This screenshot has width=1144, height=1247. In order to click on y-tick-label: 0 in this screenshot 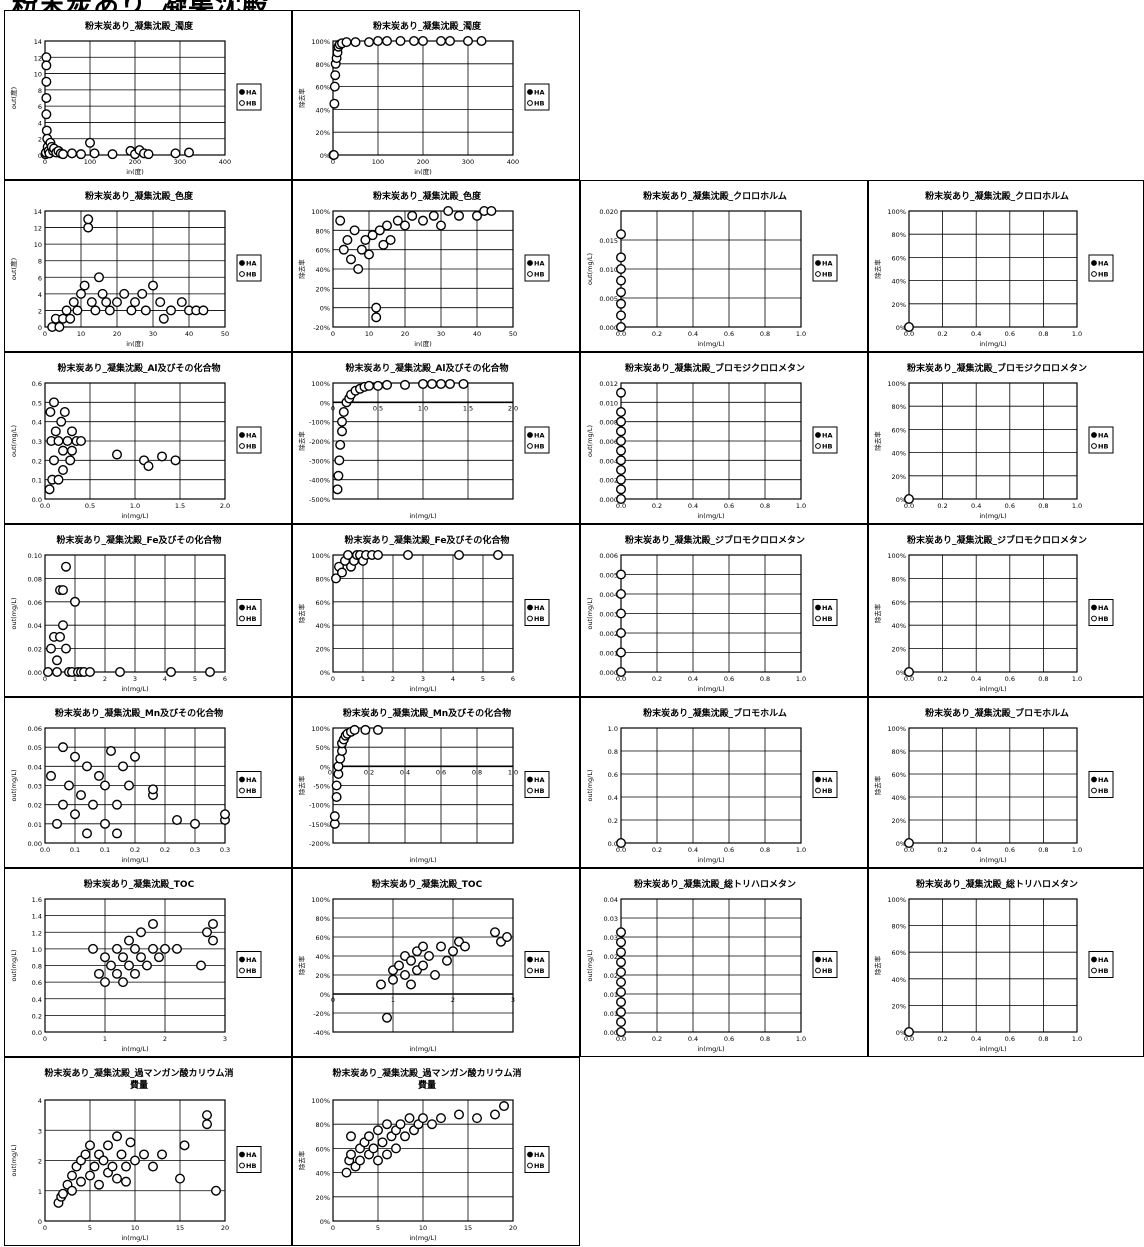, I will do `click(40, 328)`.